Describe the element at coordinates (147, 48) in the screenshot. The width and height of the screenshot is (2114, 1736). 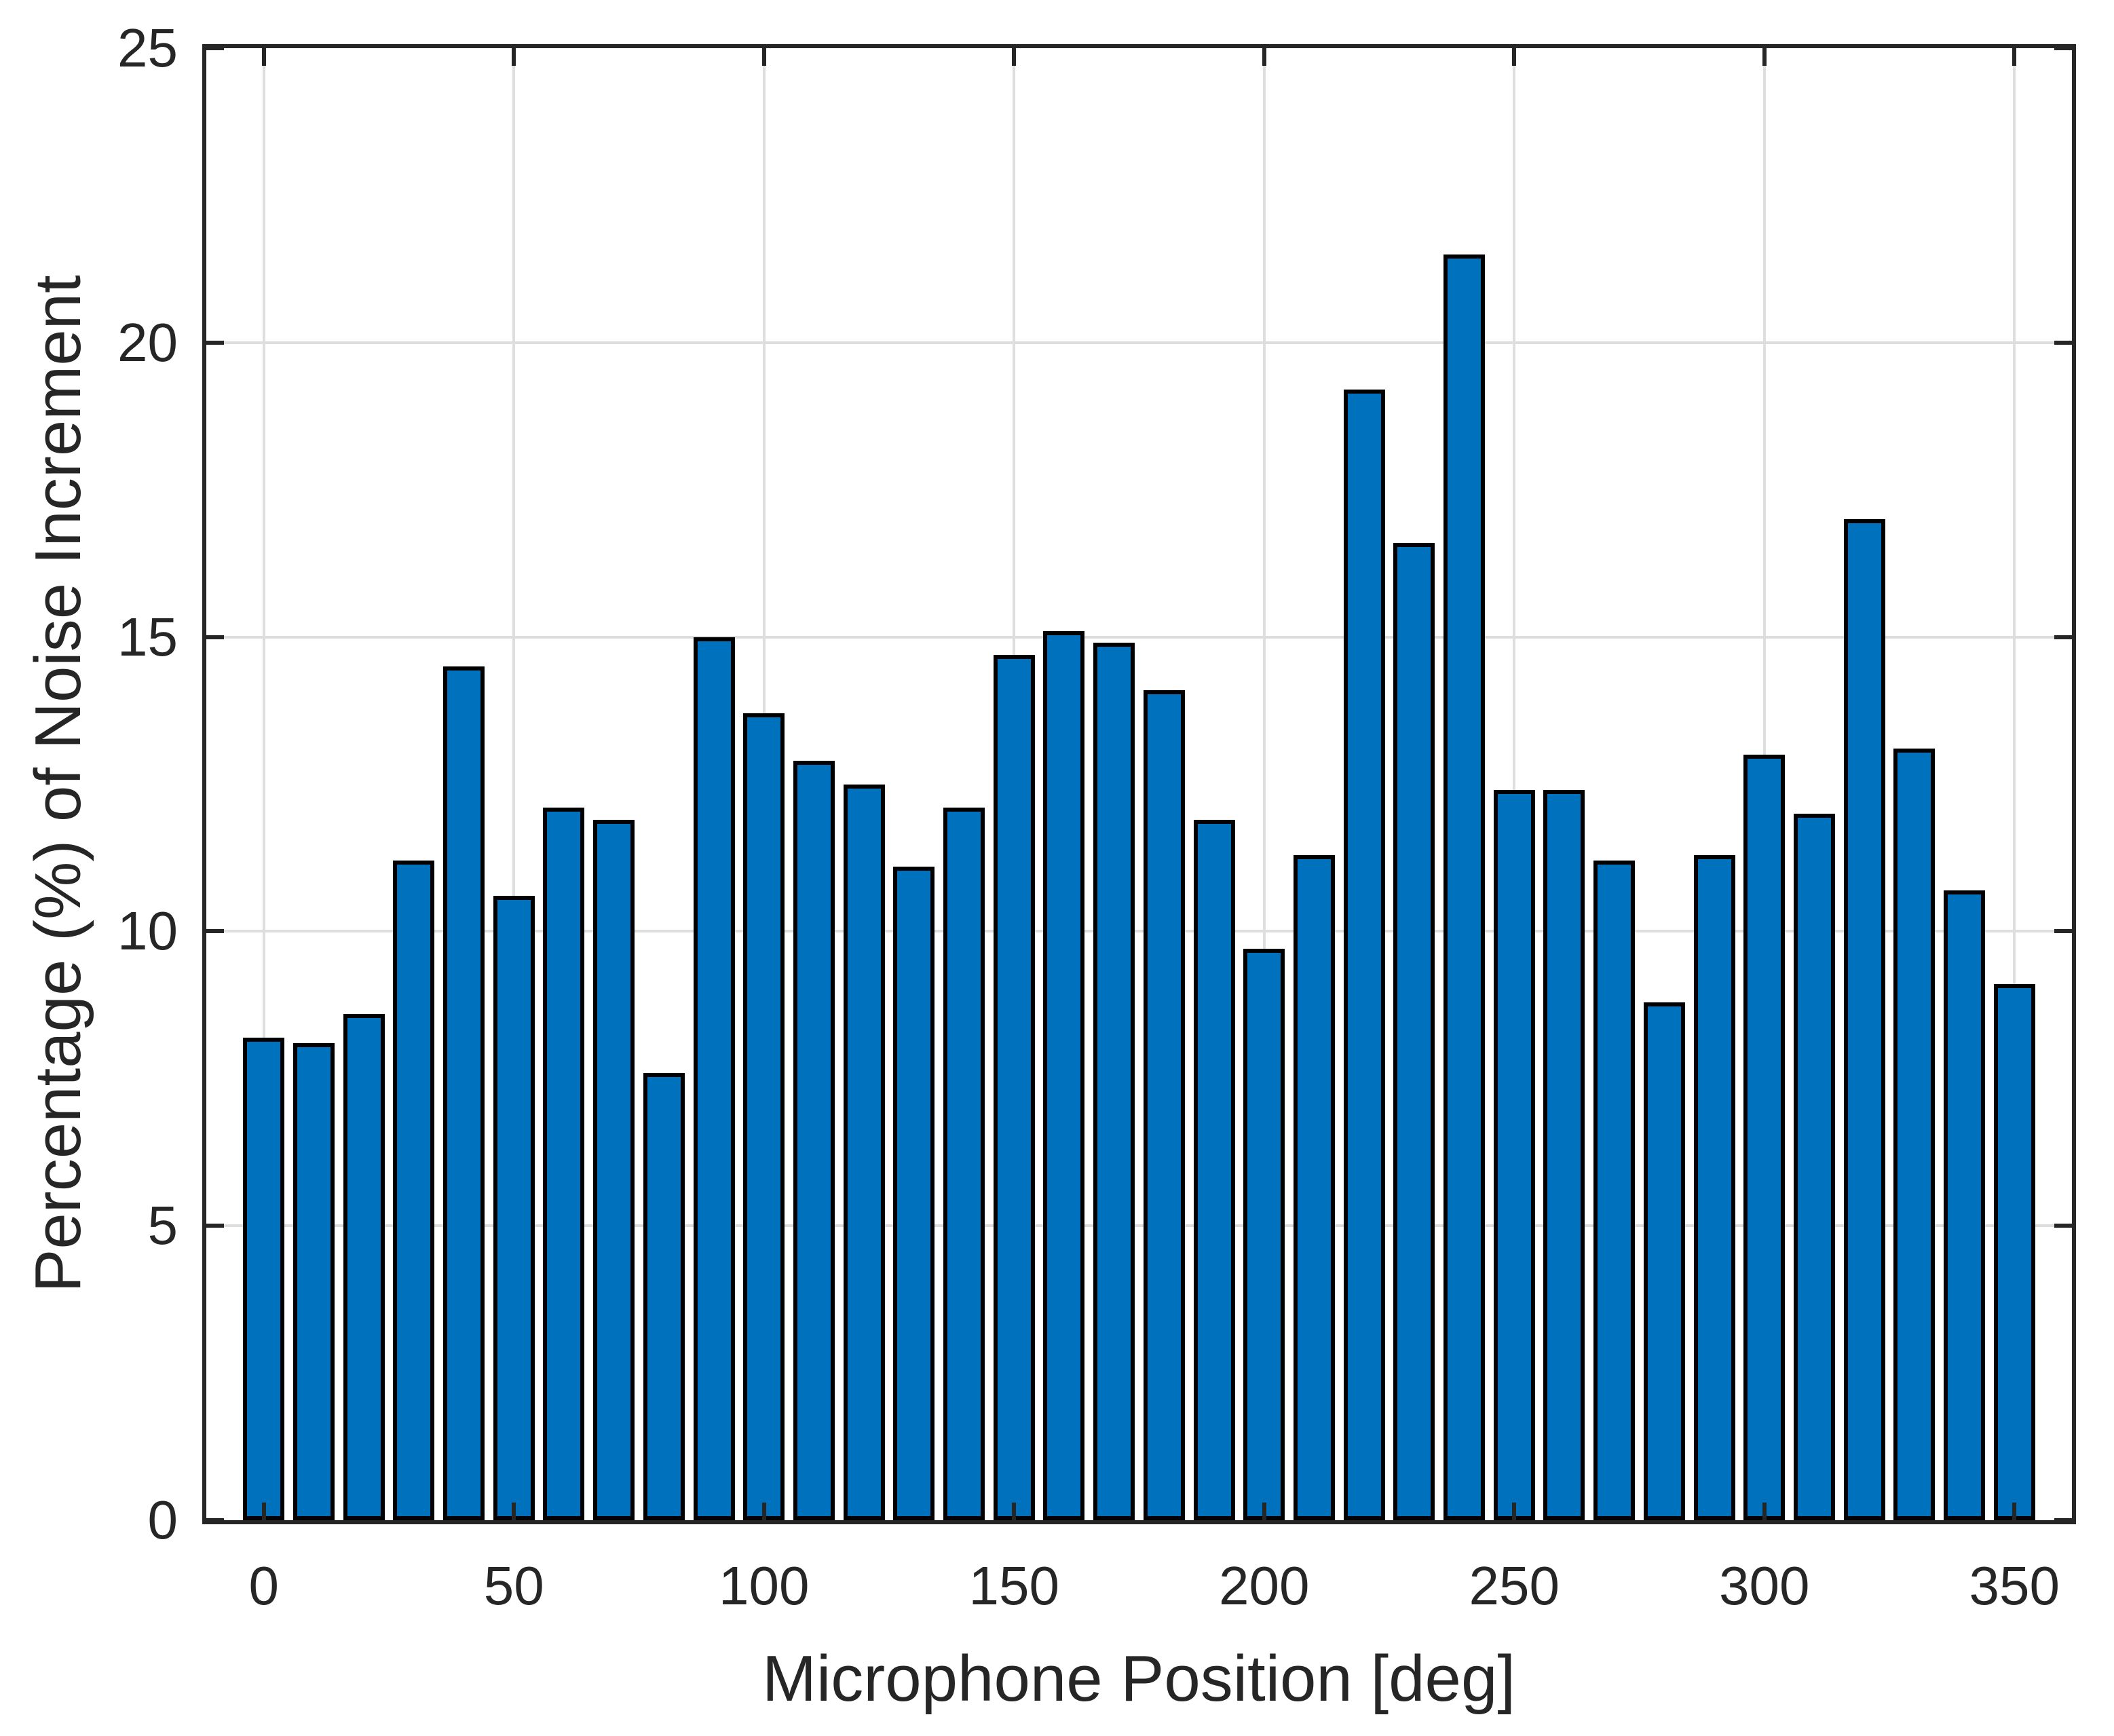
I see `y-tick-label: 25` at that location.